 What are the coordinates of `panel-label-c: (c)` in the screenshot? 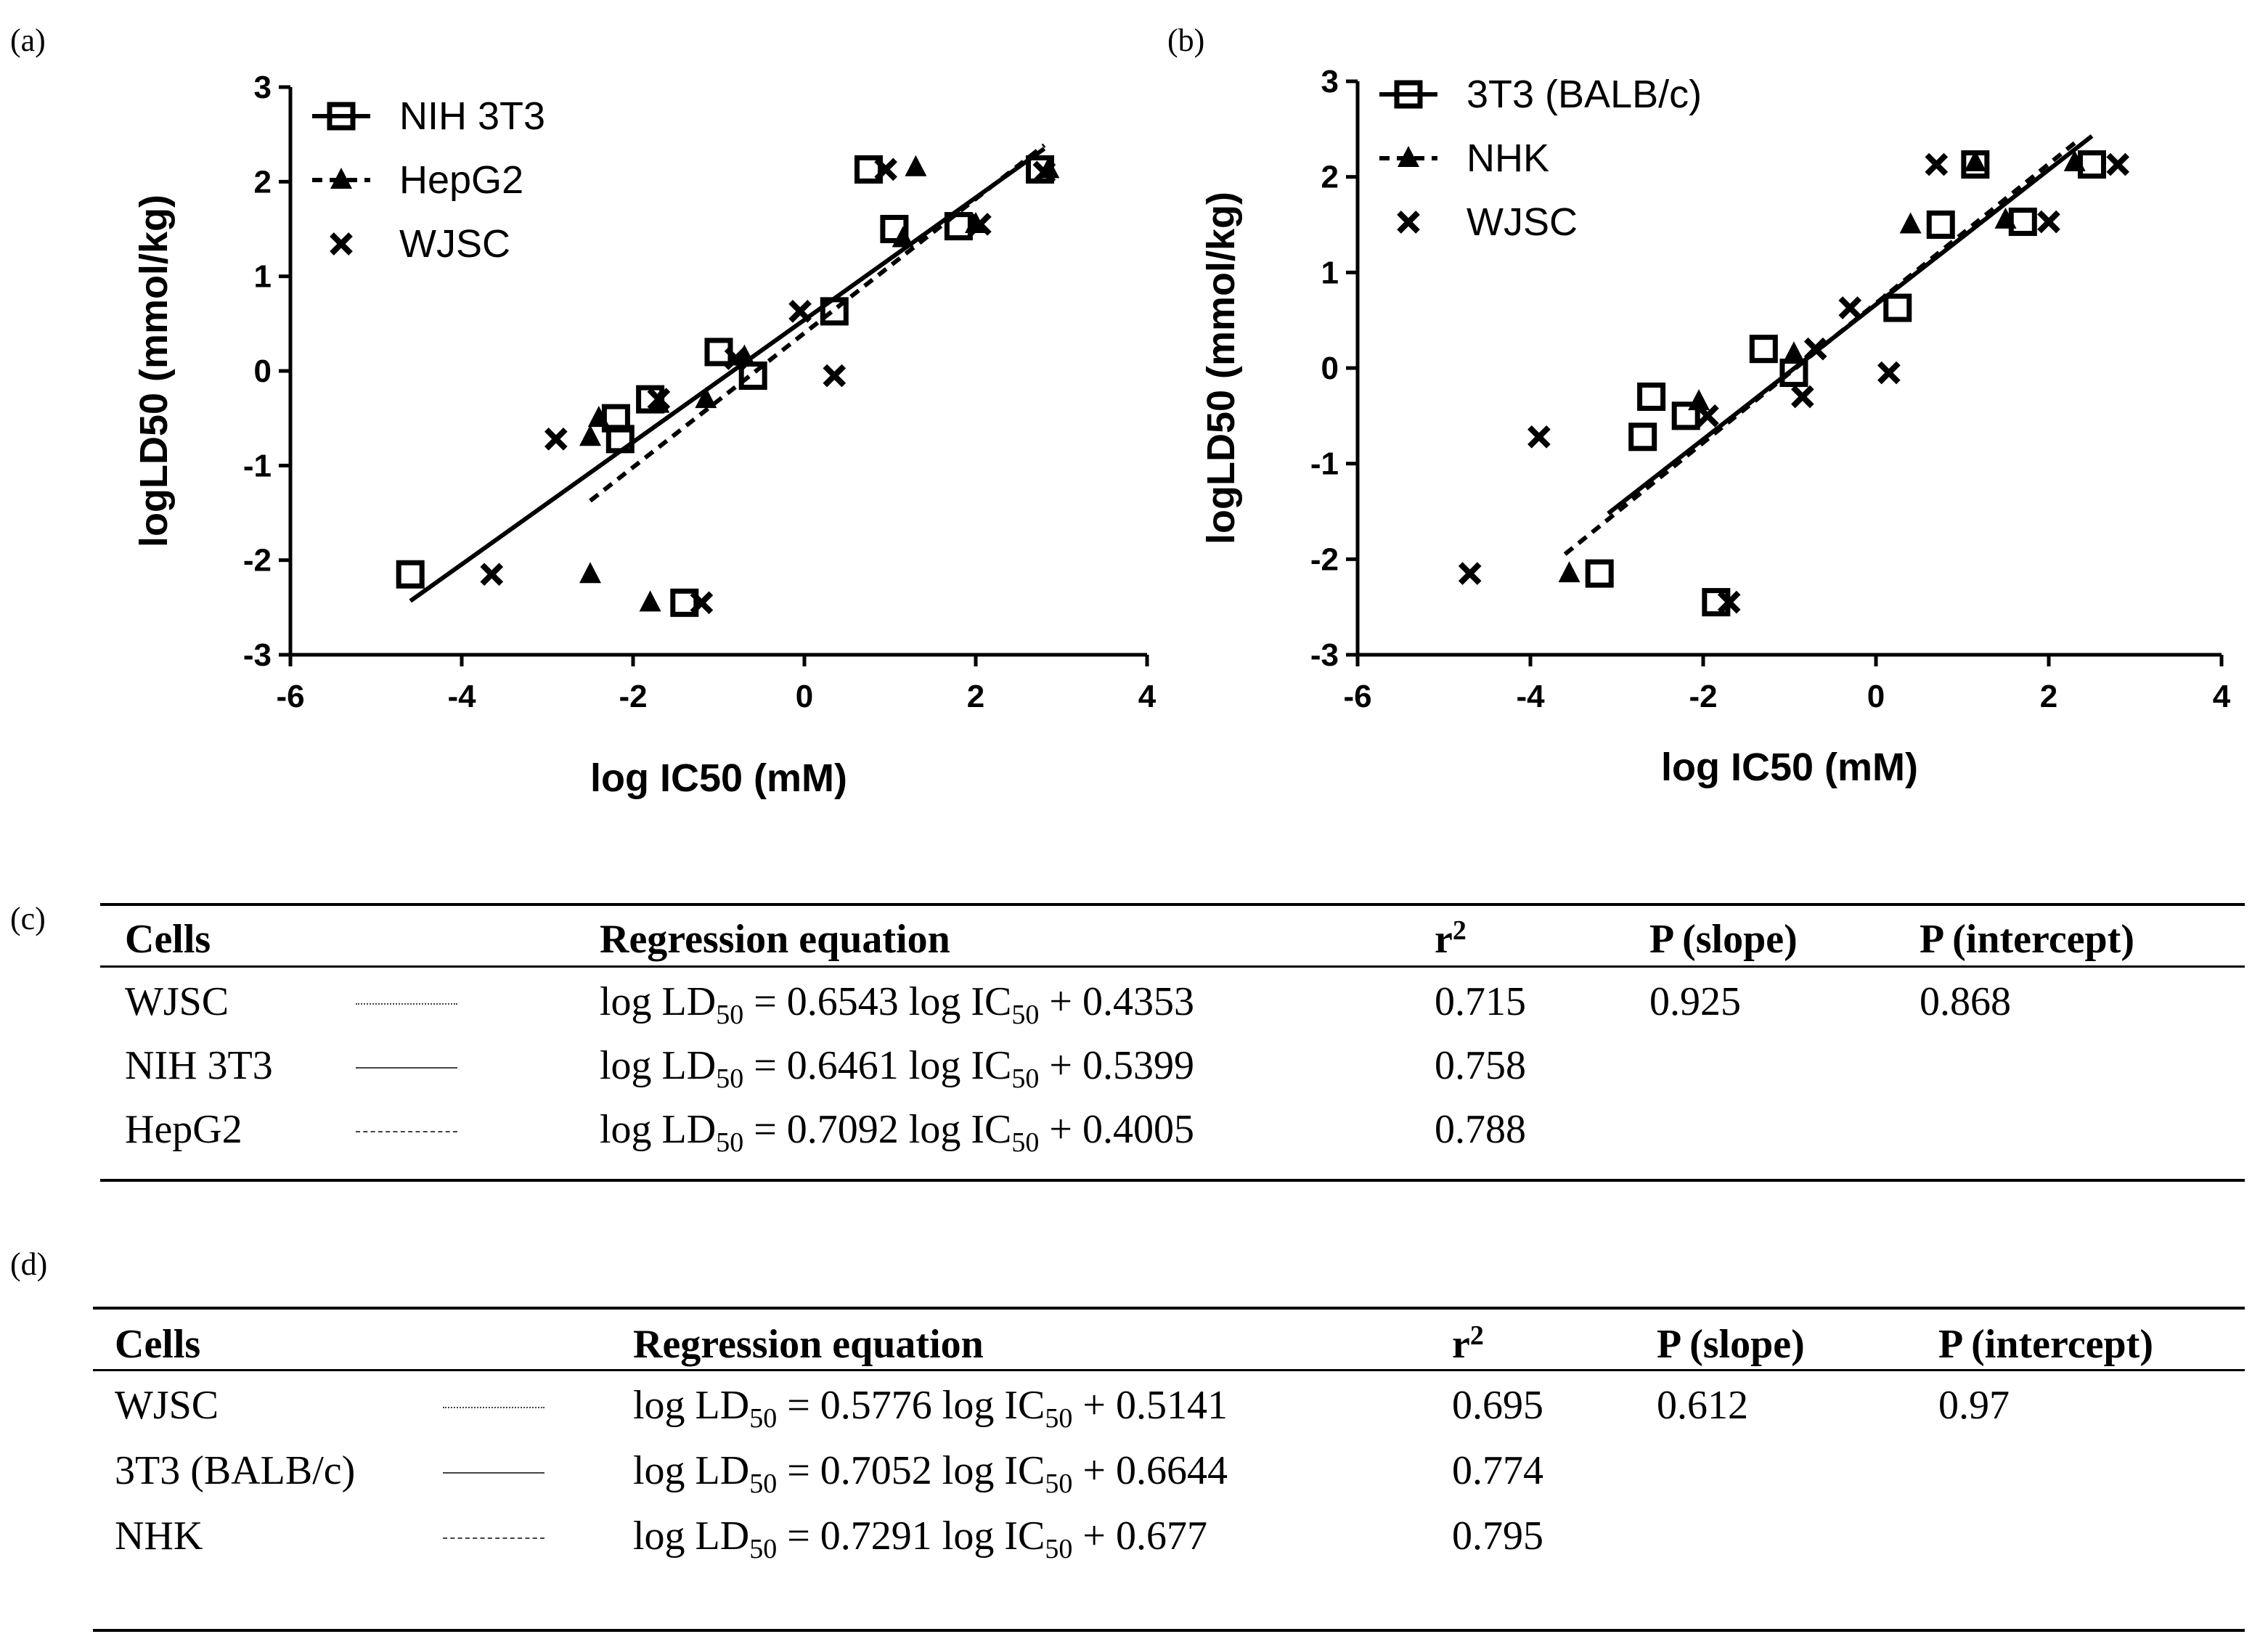 It's located at (28, 919).